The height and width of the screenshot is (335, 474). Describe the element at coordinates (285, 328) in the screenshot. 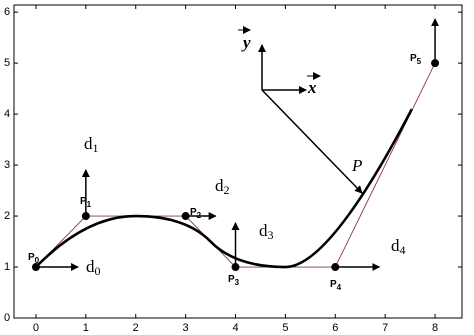

I see `x-tick-label: 5` at that location.